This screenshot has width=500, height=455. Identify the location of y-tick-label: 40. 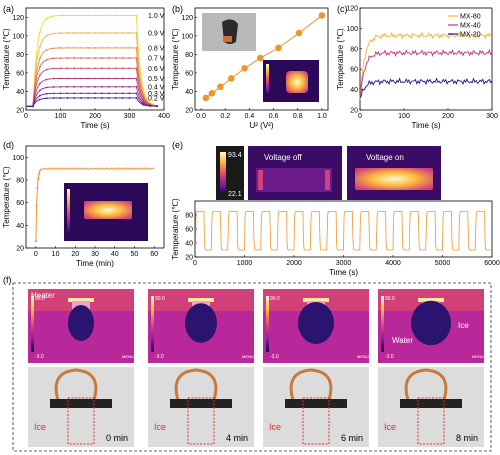
(189, 244).